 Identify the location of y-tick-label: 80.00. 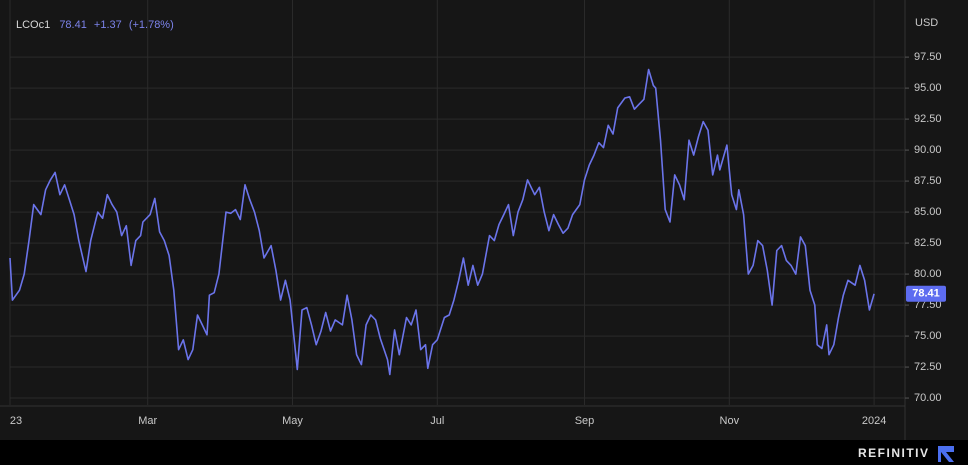
(928, 274).